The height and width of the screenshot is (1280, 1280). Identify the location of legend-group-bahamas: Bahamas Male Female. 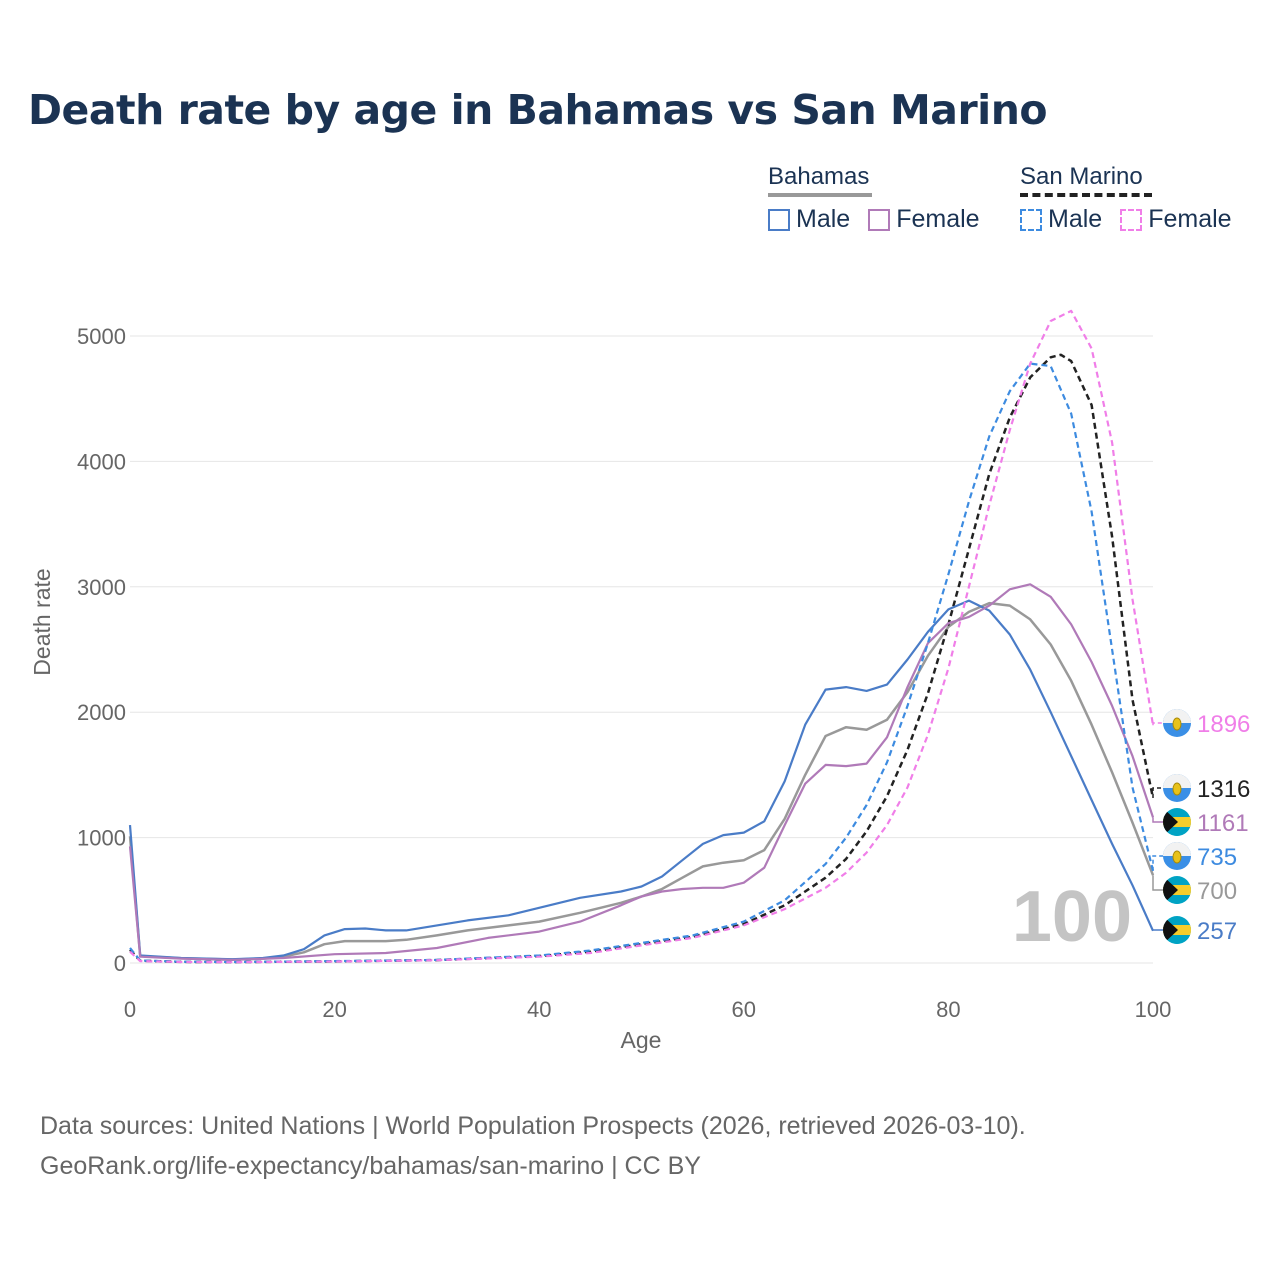
(874, 198).